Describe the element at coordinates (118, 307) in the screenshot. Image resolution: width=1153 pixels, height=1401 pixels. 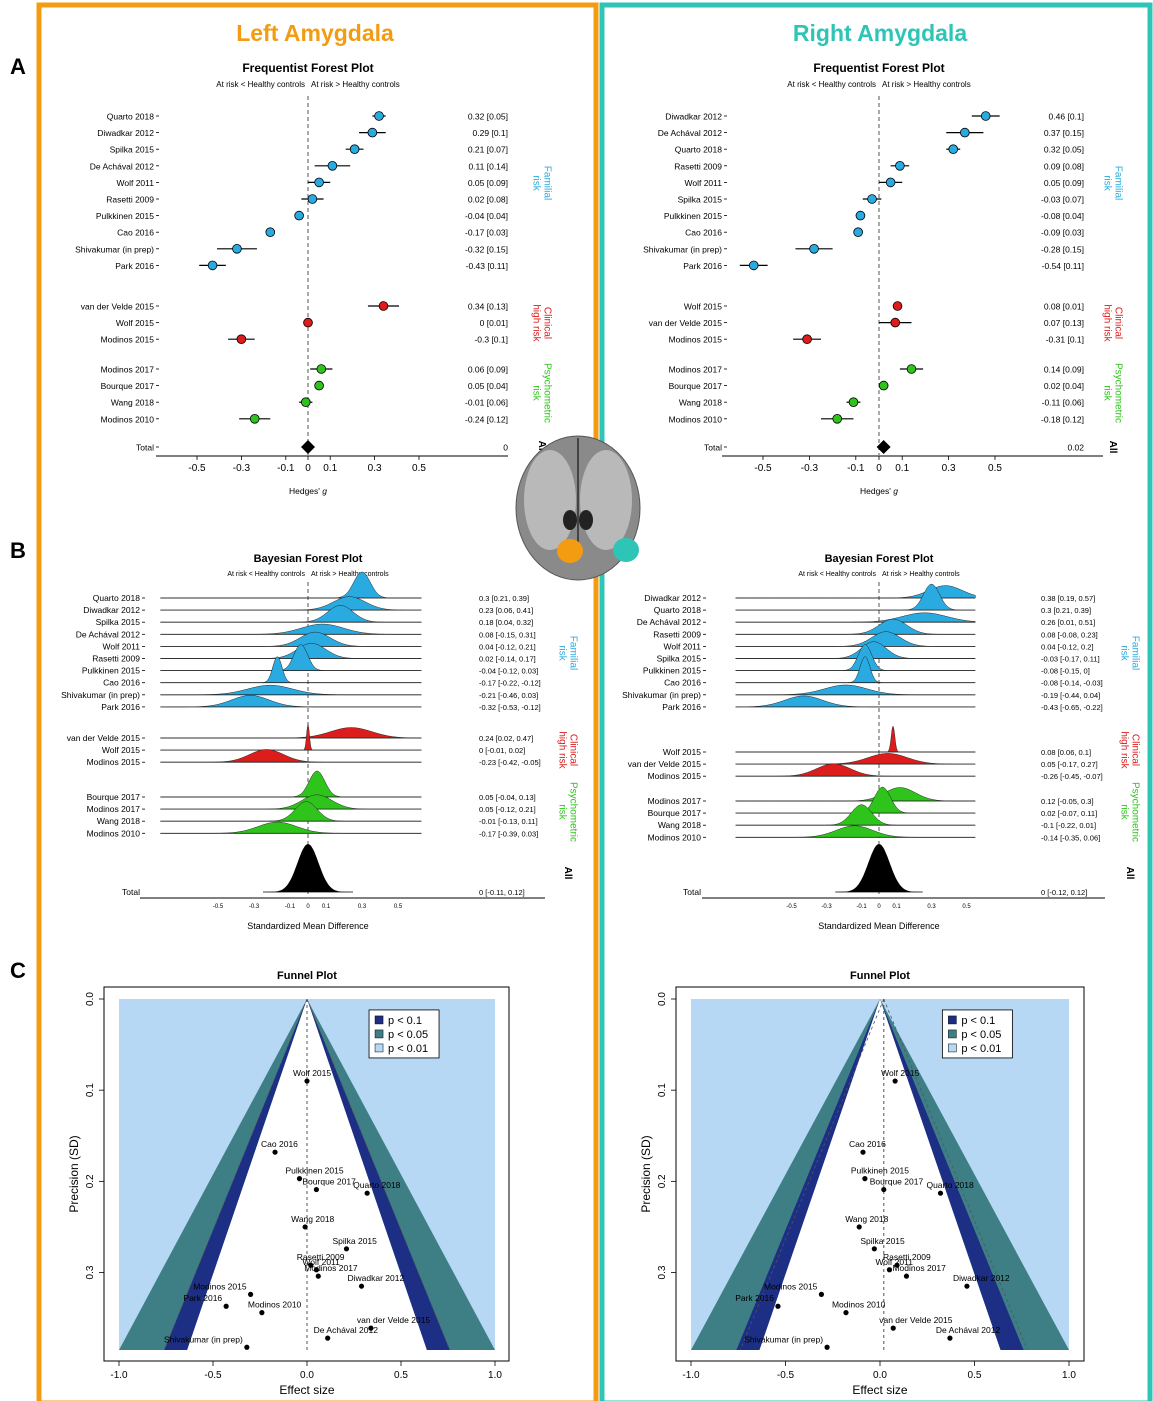
I see `study-label: van der Velde 2015` at that location.